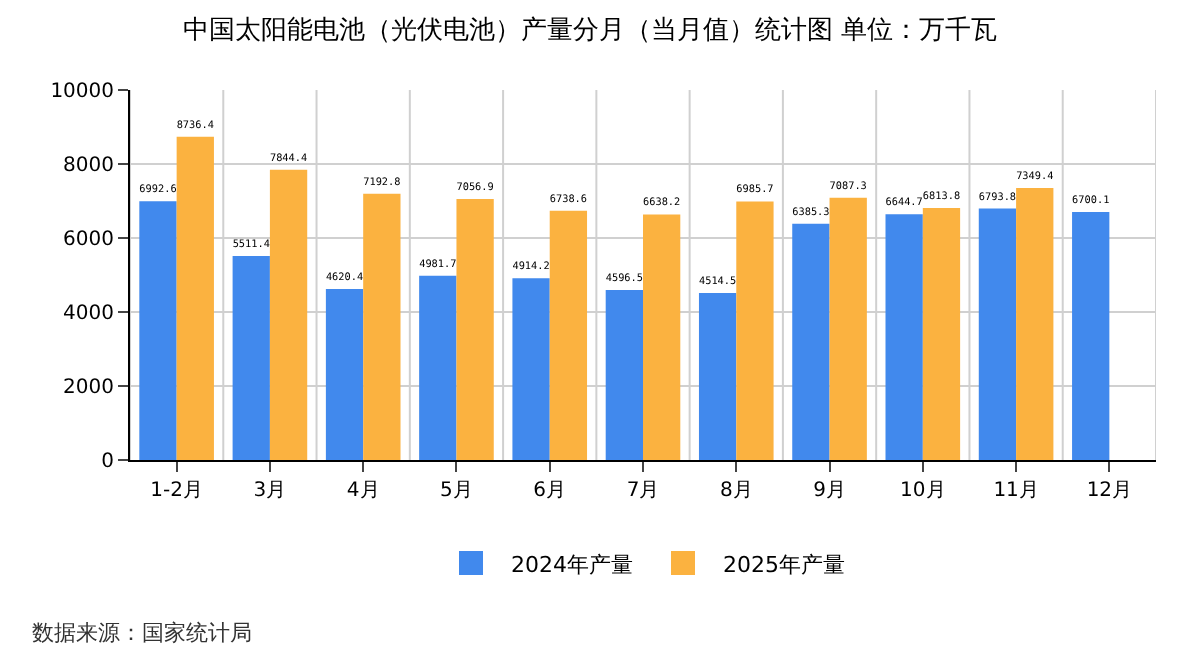 Image resolution: width=1180 pixels, height=660 pixels. I want to click on y-tick-label: 8000, so click(88, 166).